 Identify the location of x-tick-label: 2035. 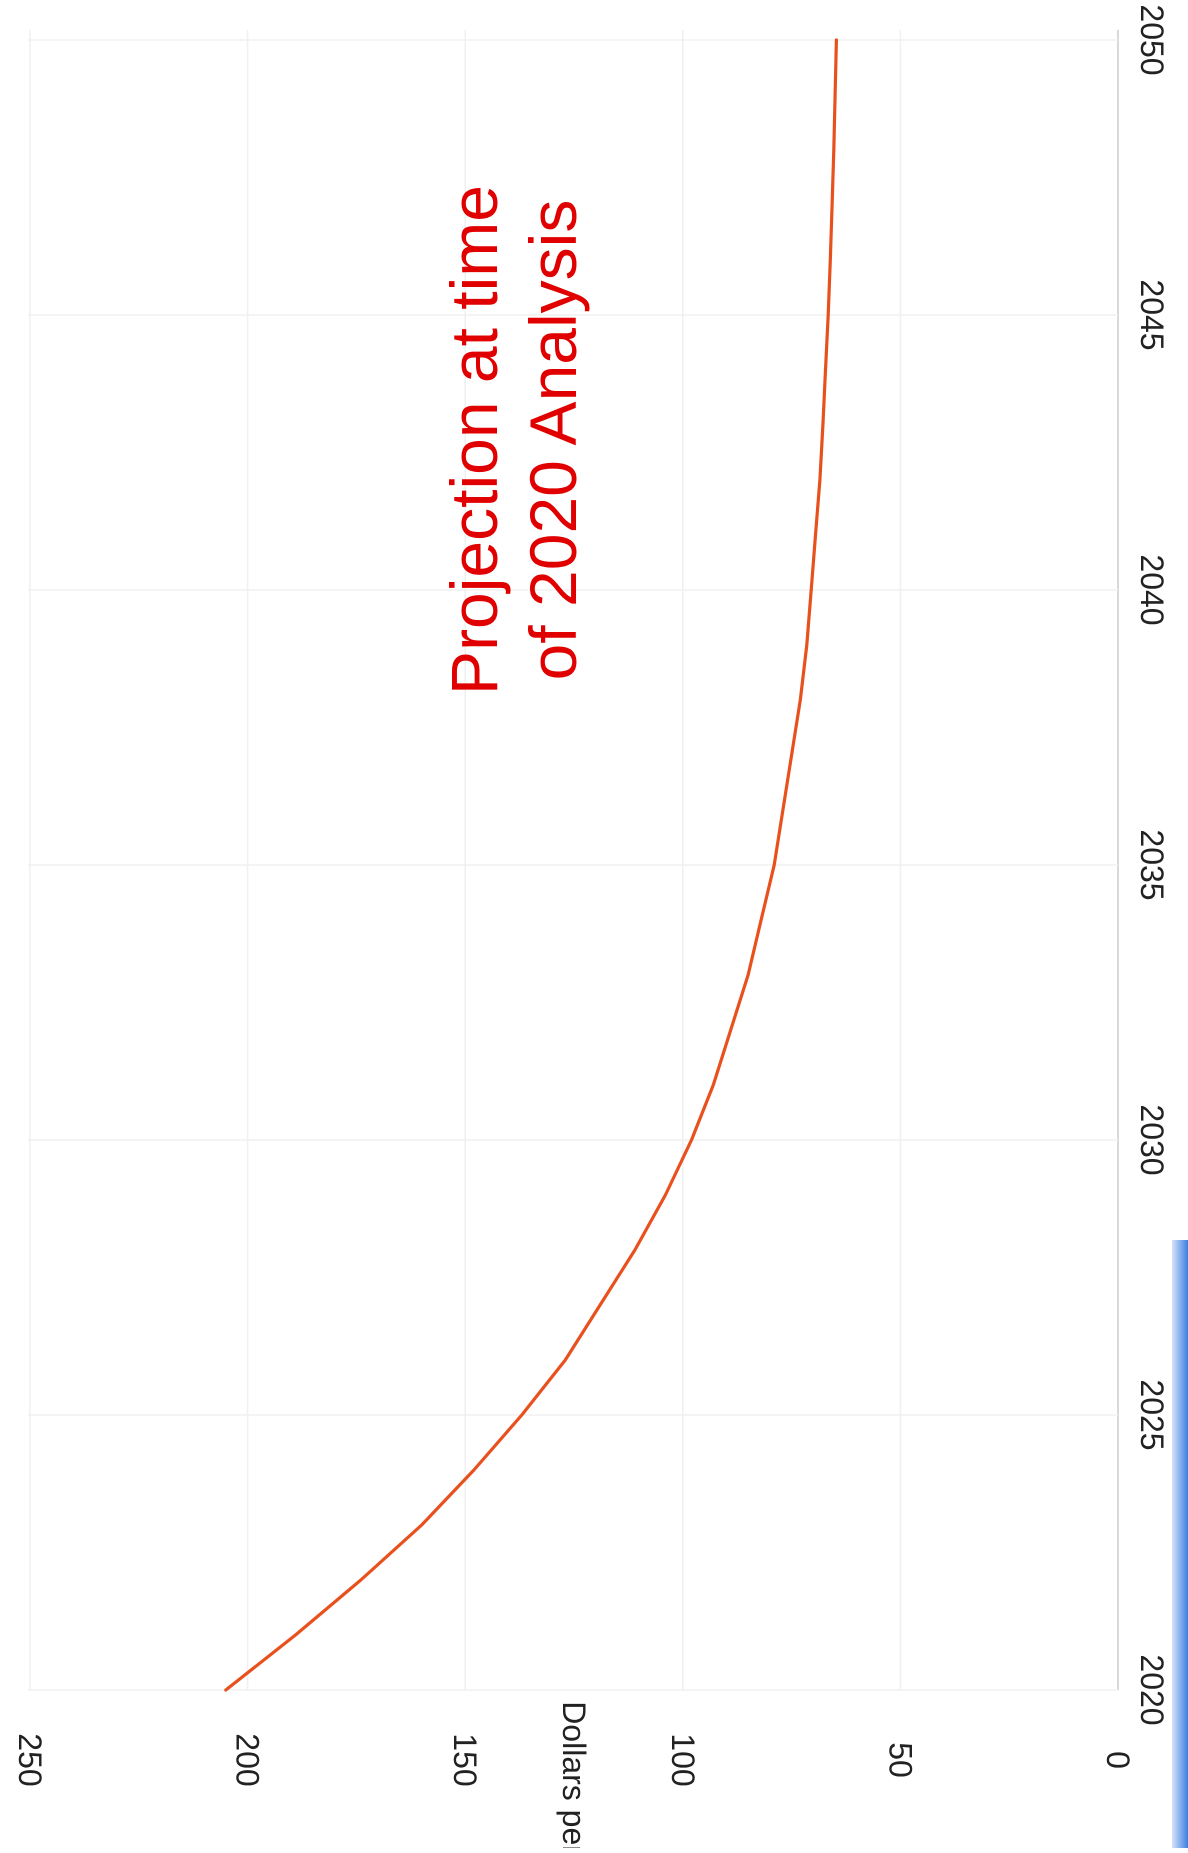
(1152, 864).